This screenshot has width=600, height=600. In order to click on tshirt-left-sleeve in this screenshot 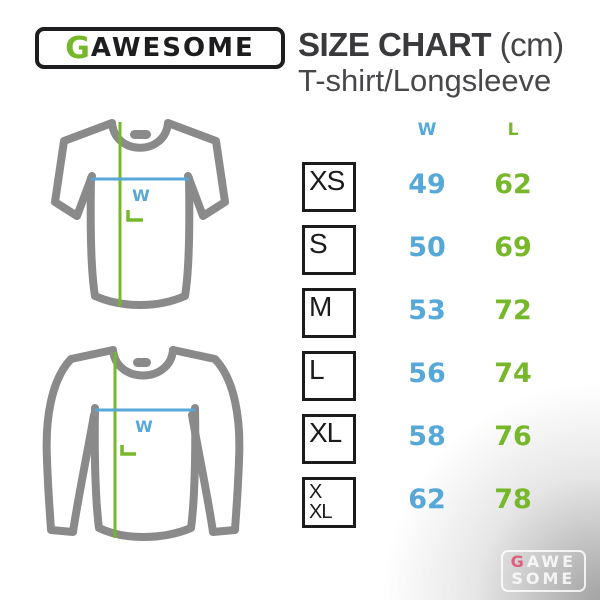, I will do `click(83, 169)`.